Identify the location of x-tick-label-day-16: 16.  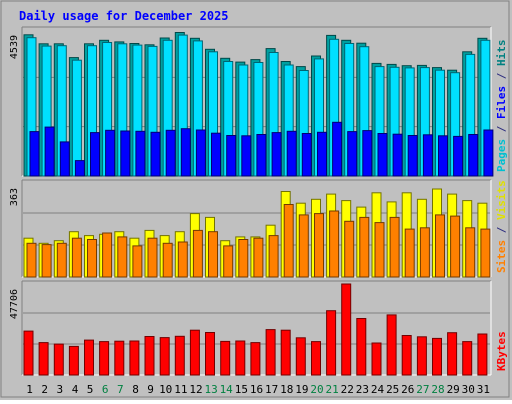
(256, 389).